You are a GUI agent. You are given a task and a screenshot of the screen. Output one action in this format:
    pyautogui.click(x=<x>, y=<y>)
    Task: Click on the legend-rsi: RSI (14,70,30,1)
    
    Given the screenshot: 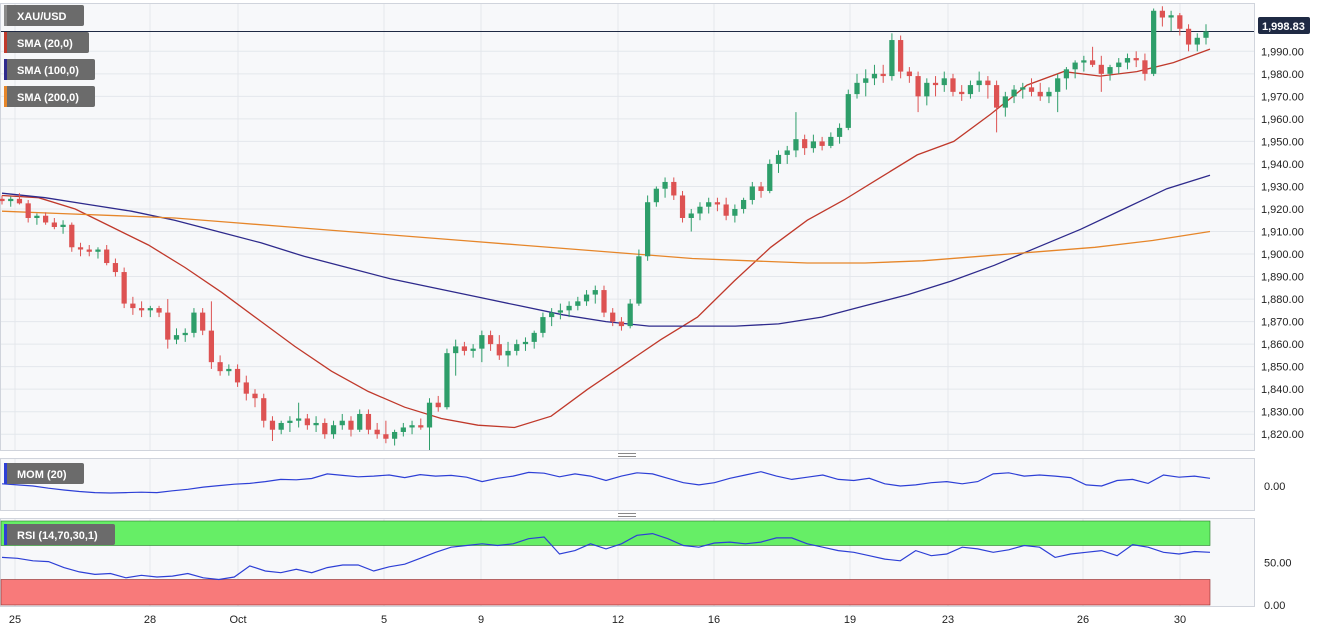 What is the action you would take?
    pyautogui.click(x=59, y=534)
    